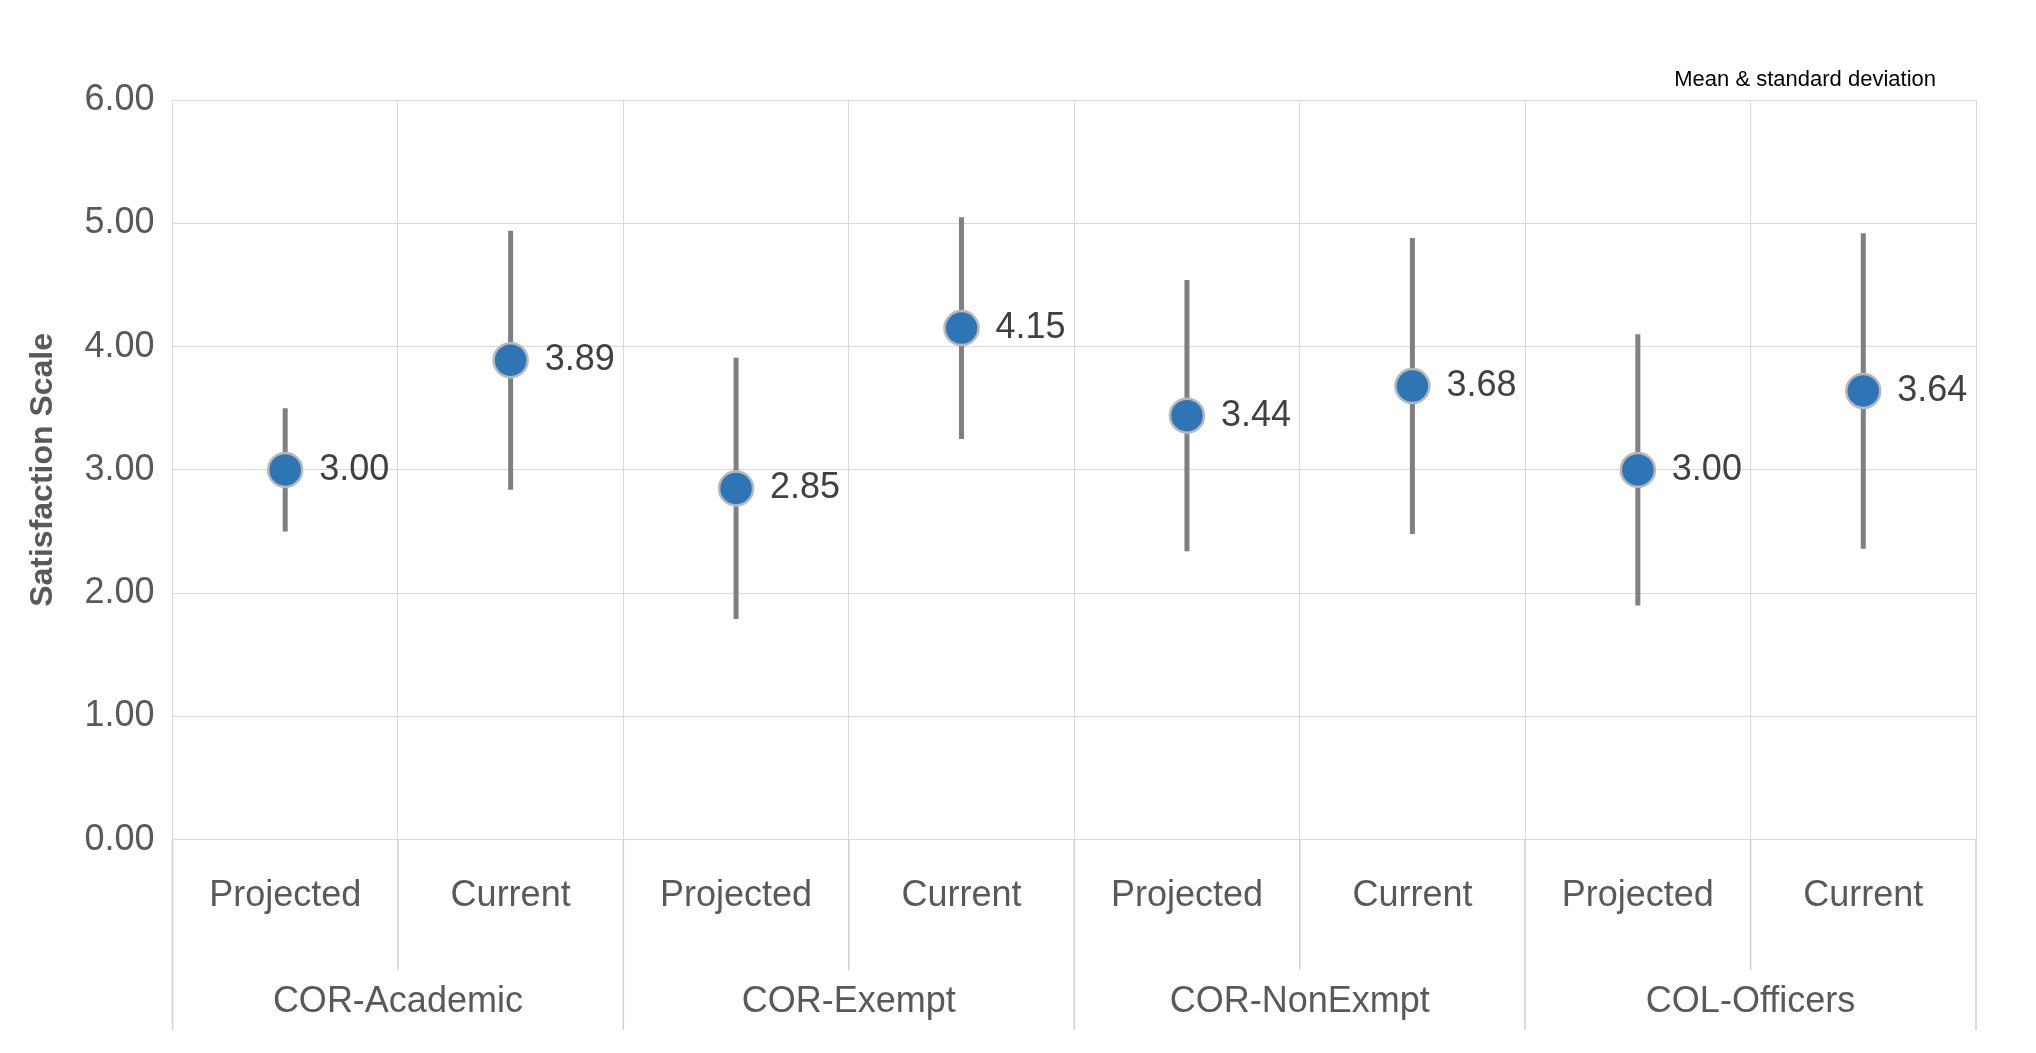 The height and width of the screenshot is (1053, 2036). I want to click on y-tick-label: 4.00, so click(119, 344).